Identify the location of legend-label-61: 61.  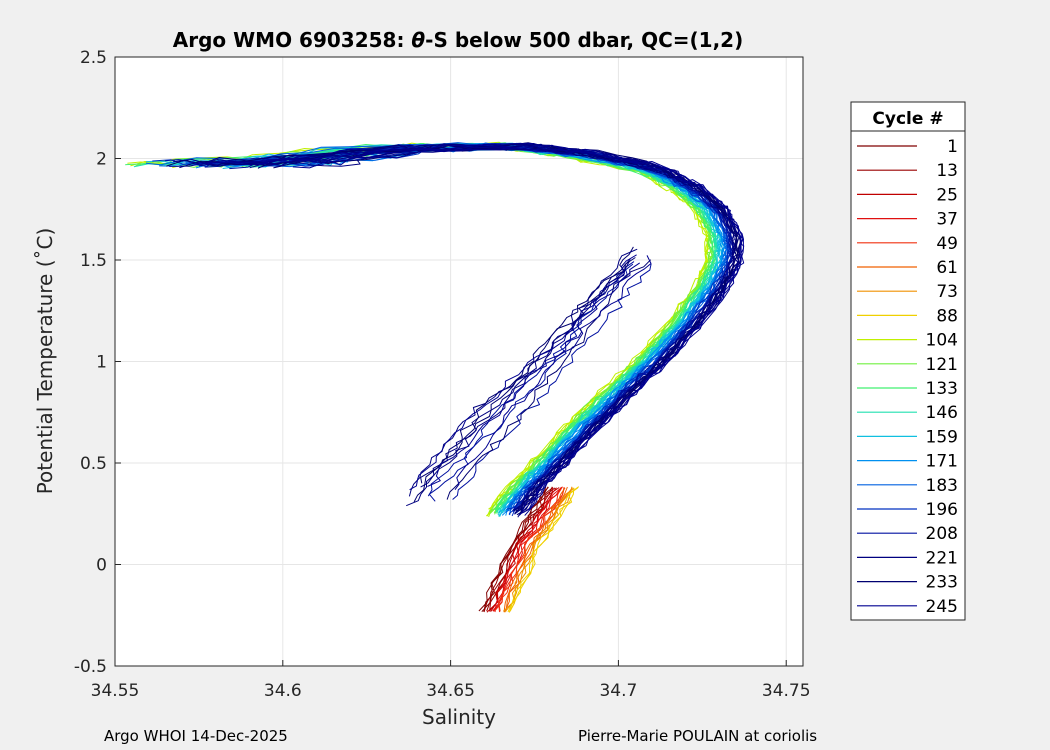
(947, 268).